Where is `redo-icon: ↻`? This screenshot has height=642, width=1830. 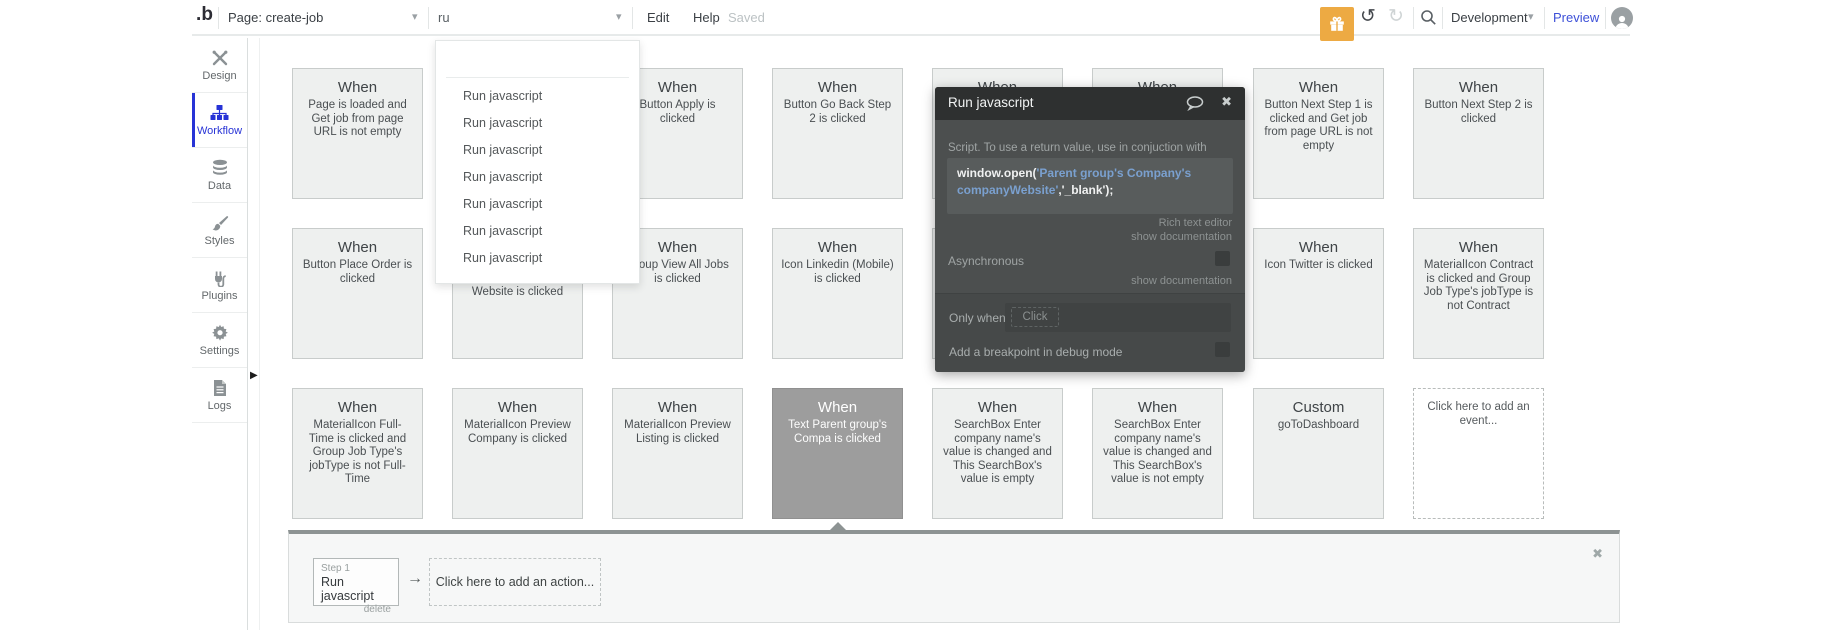 redo-icon: ↻ is located at coordinates (1396, 16).